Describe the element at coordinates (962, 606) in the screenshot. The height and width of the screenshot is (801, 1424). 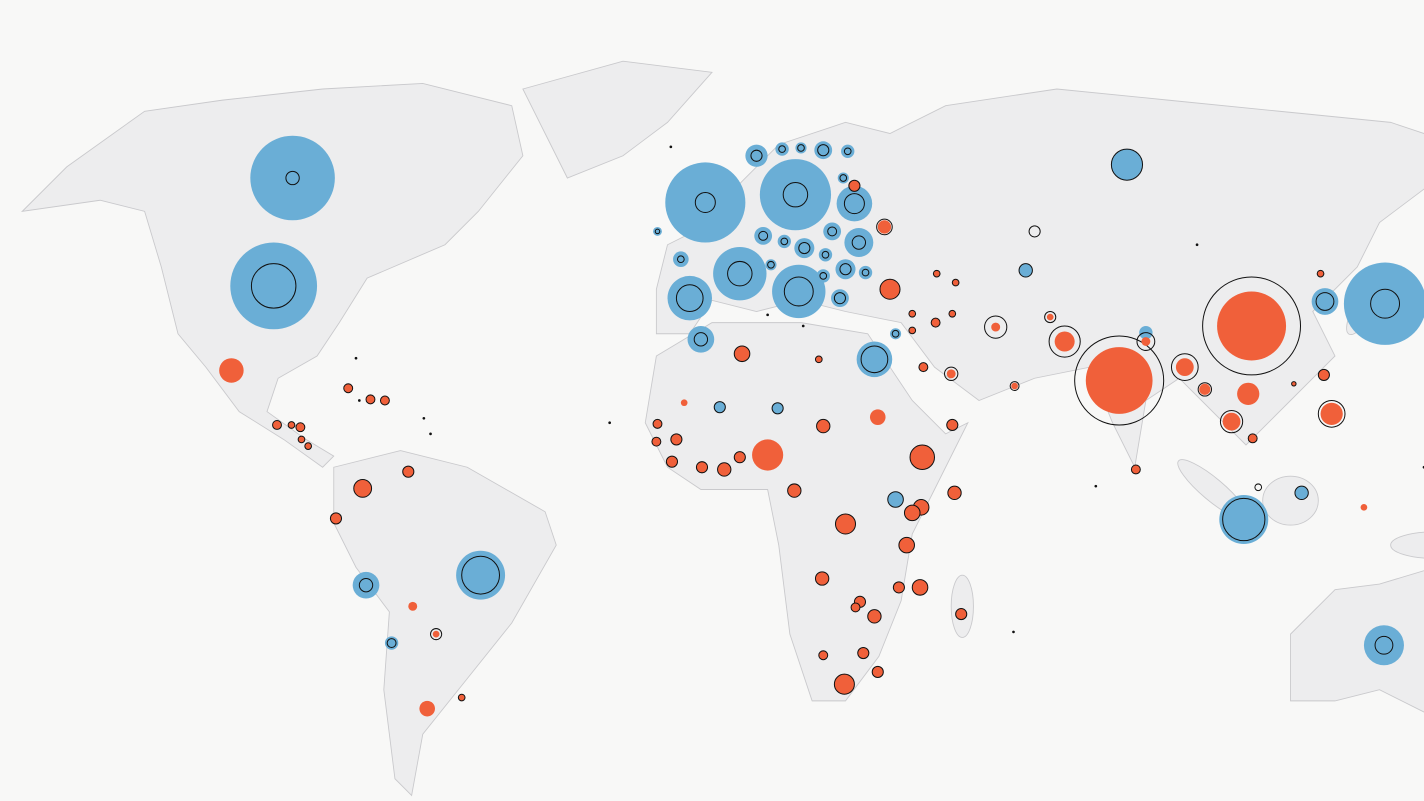
I see `madagascar` at that location.